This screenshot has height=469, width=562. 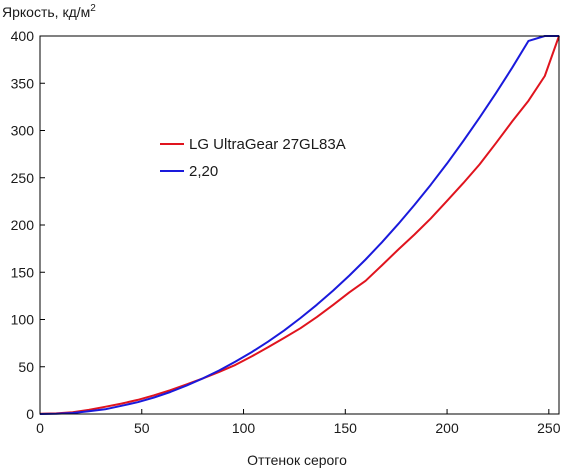 What do you see at coordinates (23, 83) in the screenshot?
I see `y-tick-label: 350` at bounding box center [23, 83].